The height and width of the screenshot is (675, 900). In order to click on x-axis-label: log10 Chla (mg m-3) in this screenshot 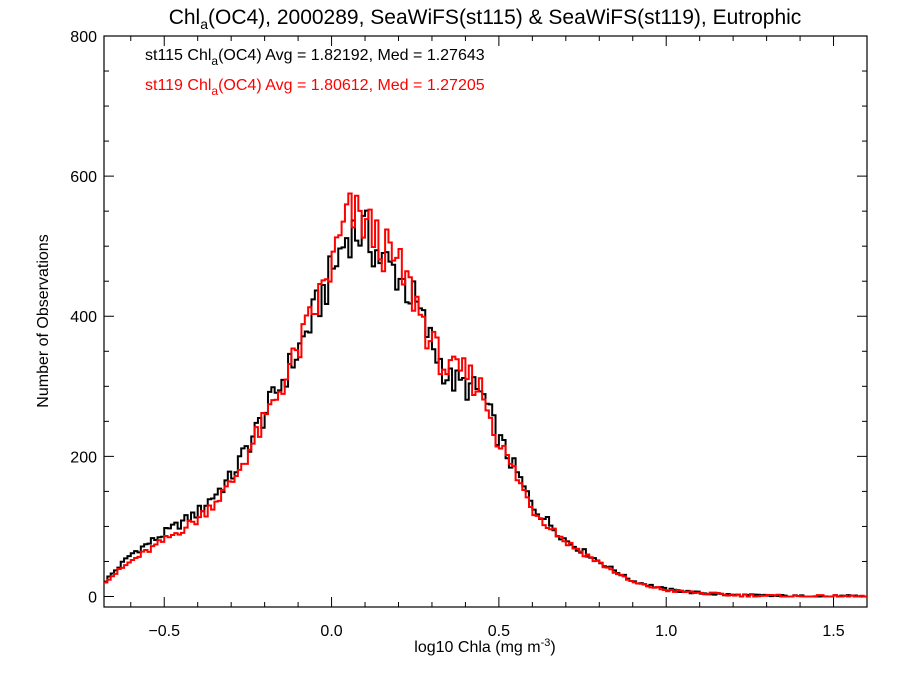, I will do `click(484, 646)`.